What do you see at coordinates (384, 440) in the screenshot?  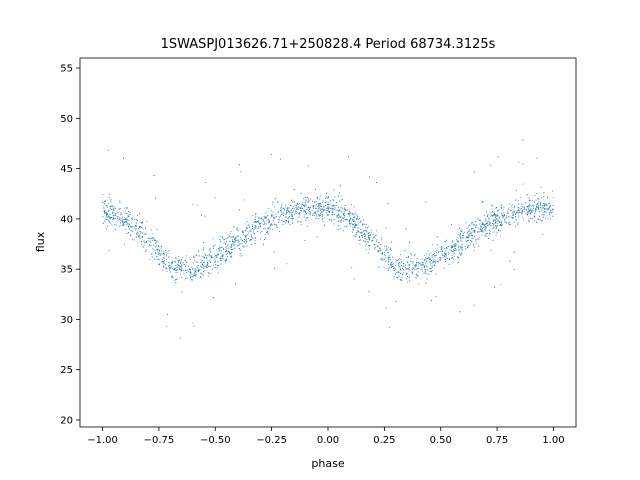 I see `x-tick-label: 0.25` at bounding box center [384, 440].